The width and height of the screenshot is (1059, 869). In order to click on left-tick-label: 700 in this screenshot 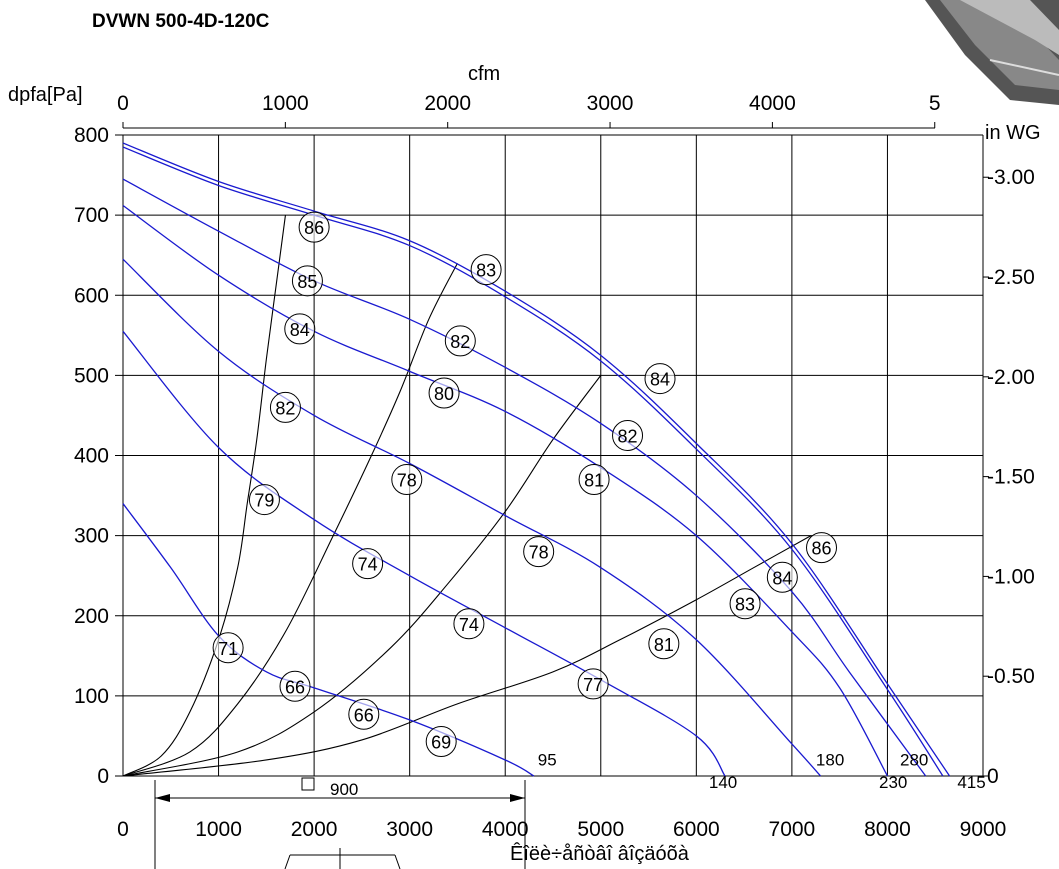, I will do `click(91, 215)`.